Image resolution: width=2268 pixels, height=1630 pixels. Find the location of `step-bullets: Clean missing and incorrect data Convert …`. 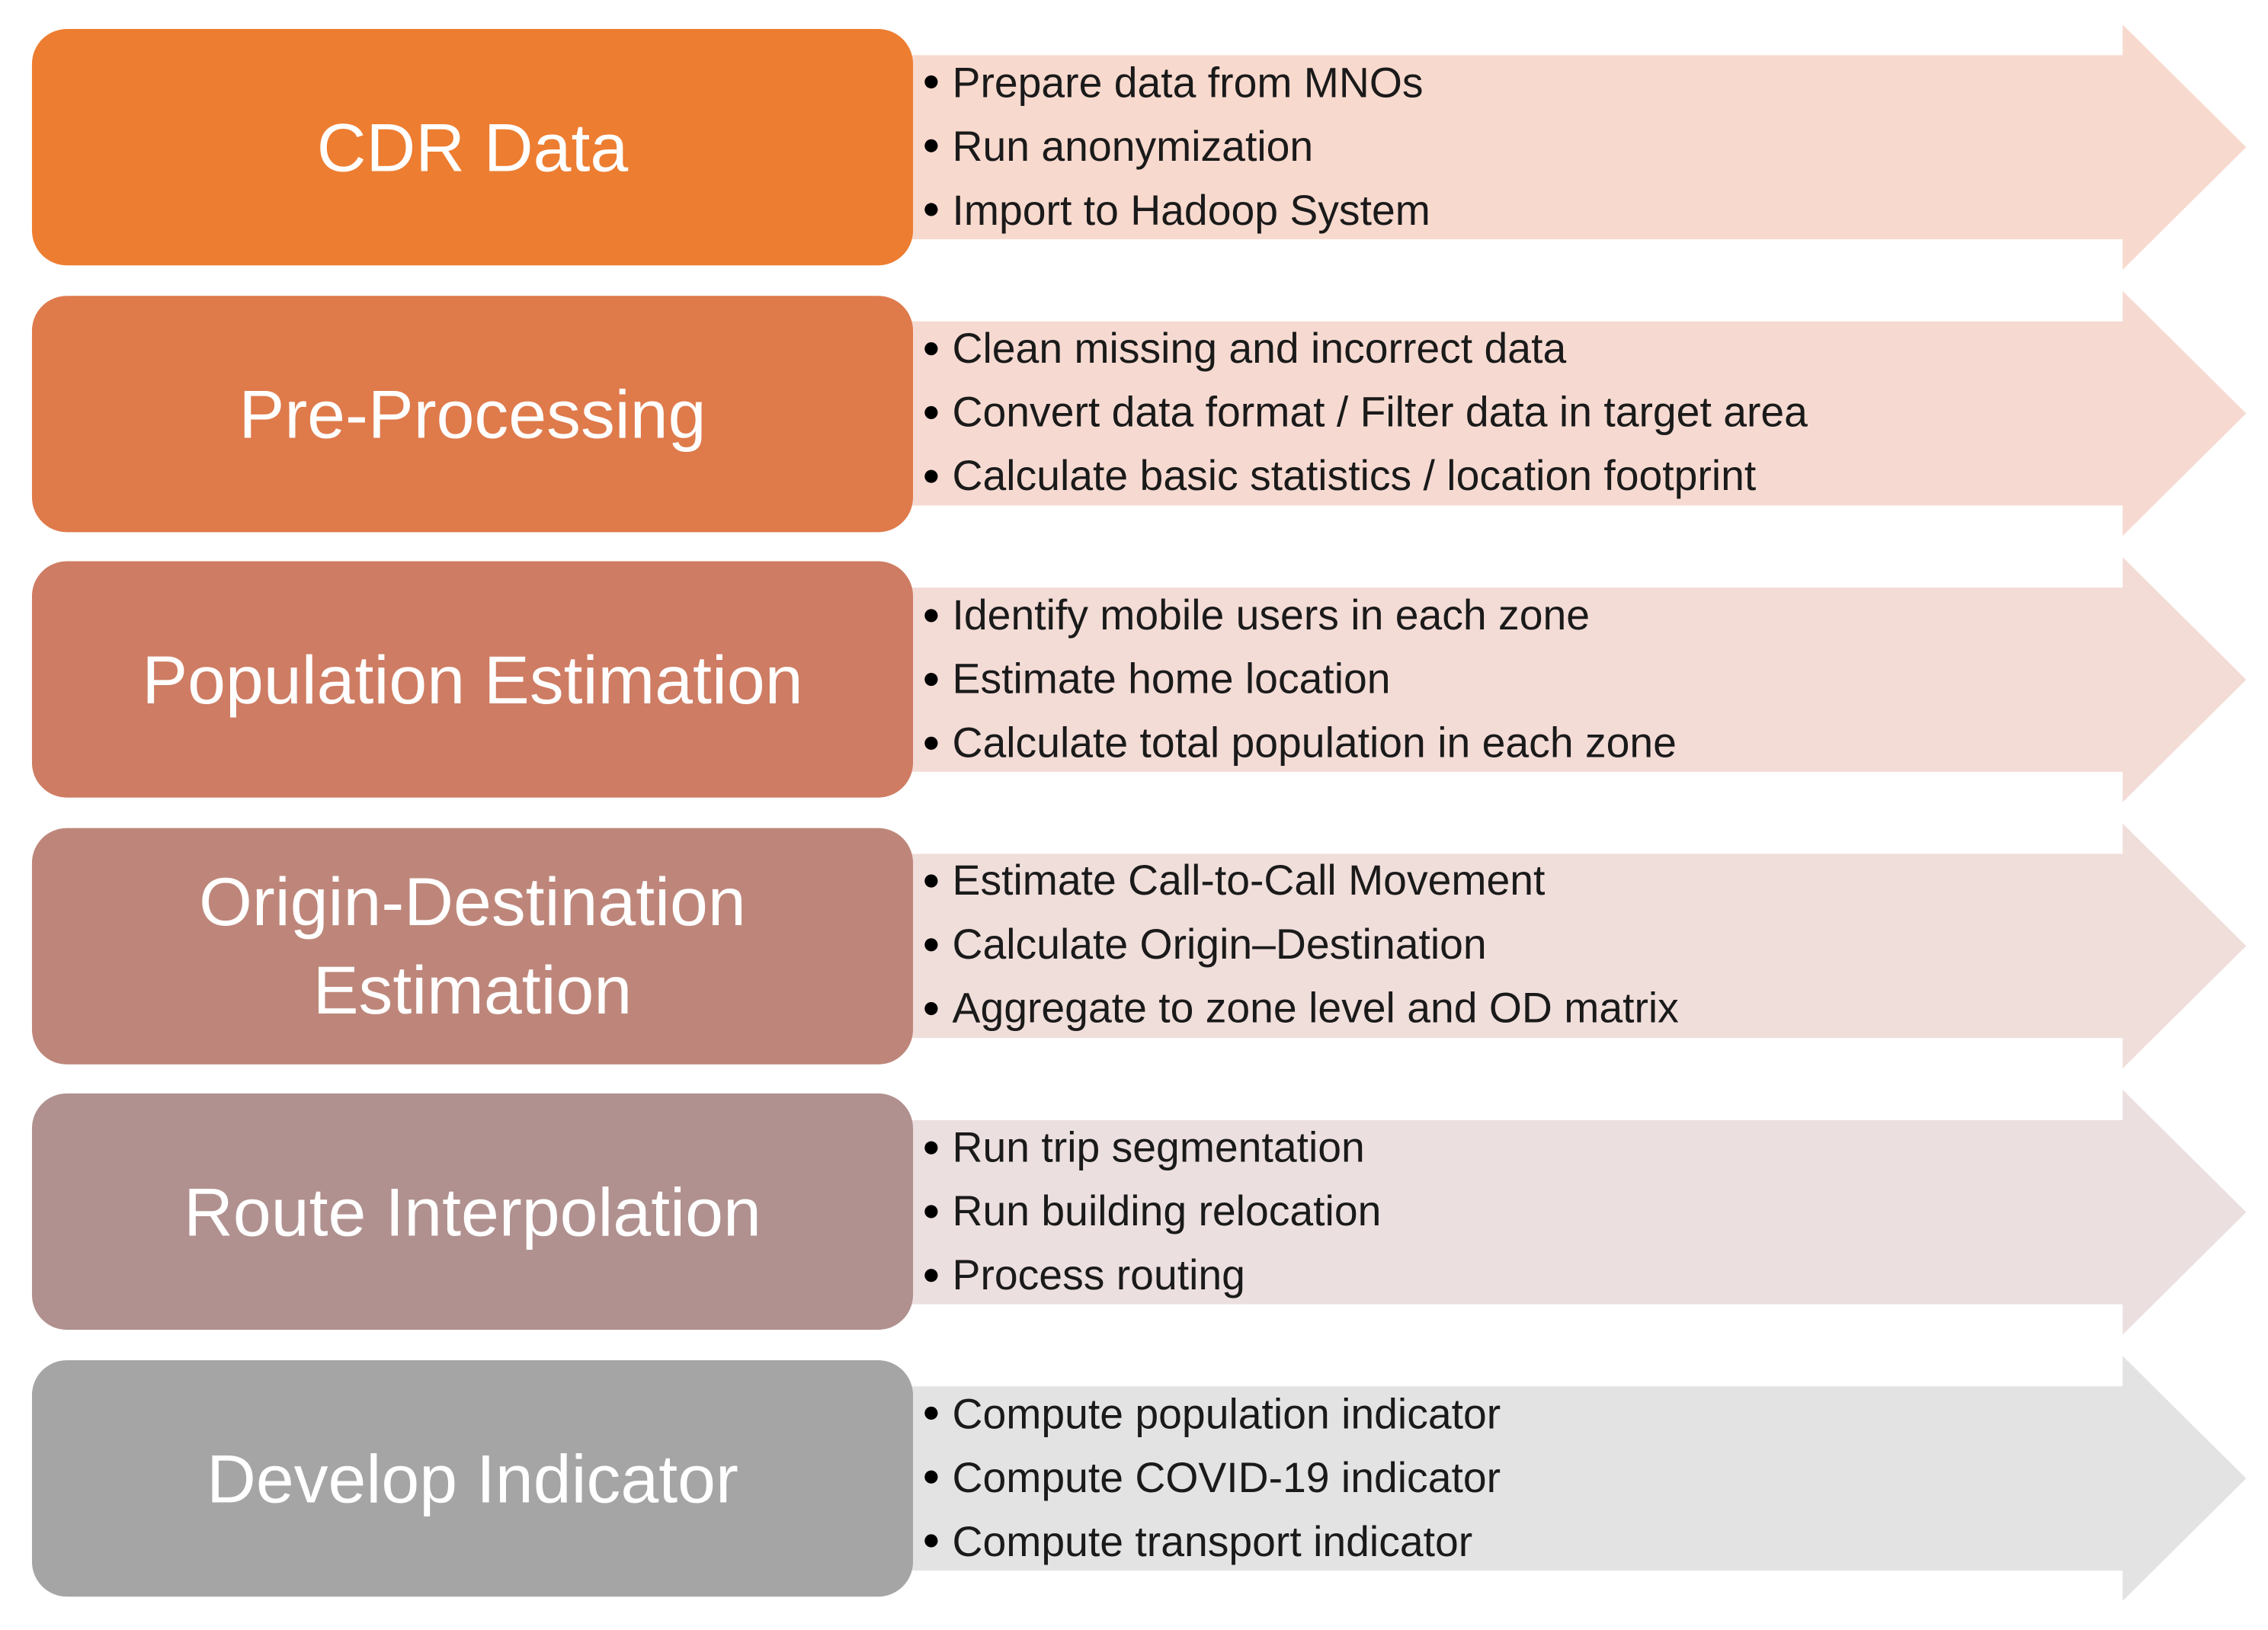

step-bullets: Clean missing and incorrect data Convert … is located at coordinates (1364, 413).